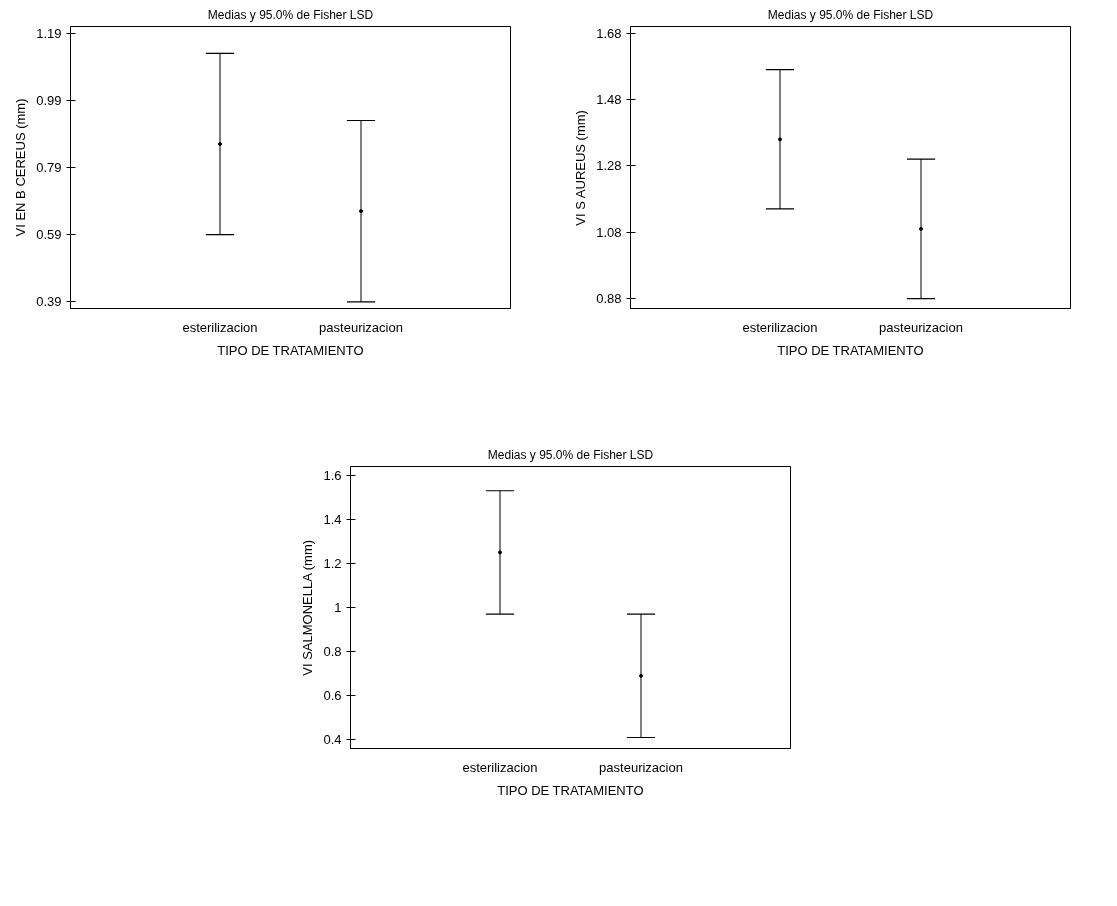  What do you see at coordinates (609, 299) in the screenshot?
I see `y-tick-label: 0.88` at bounding box center [609, 299].